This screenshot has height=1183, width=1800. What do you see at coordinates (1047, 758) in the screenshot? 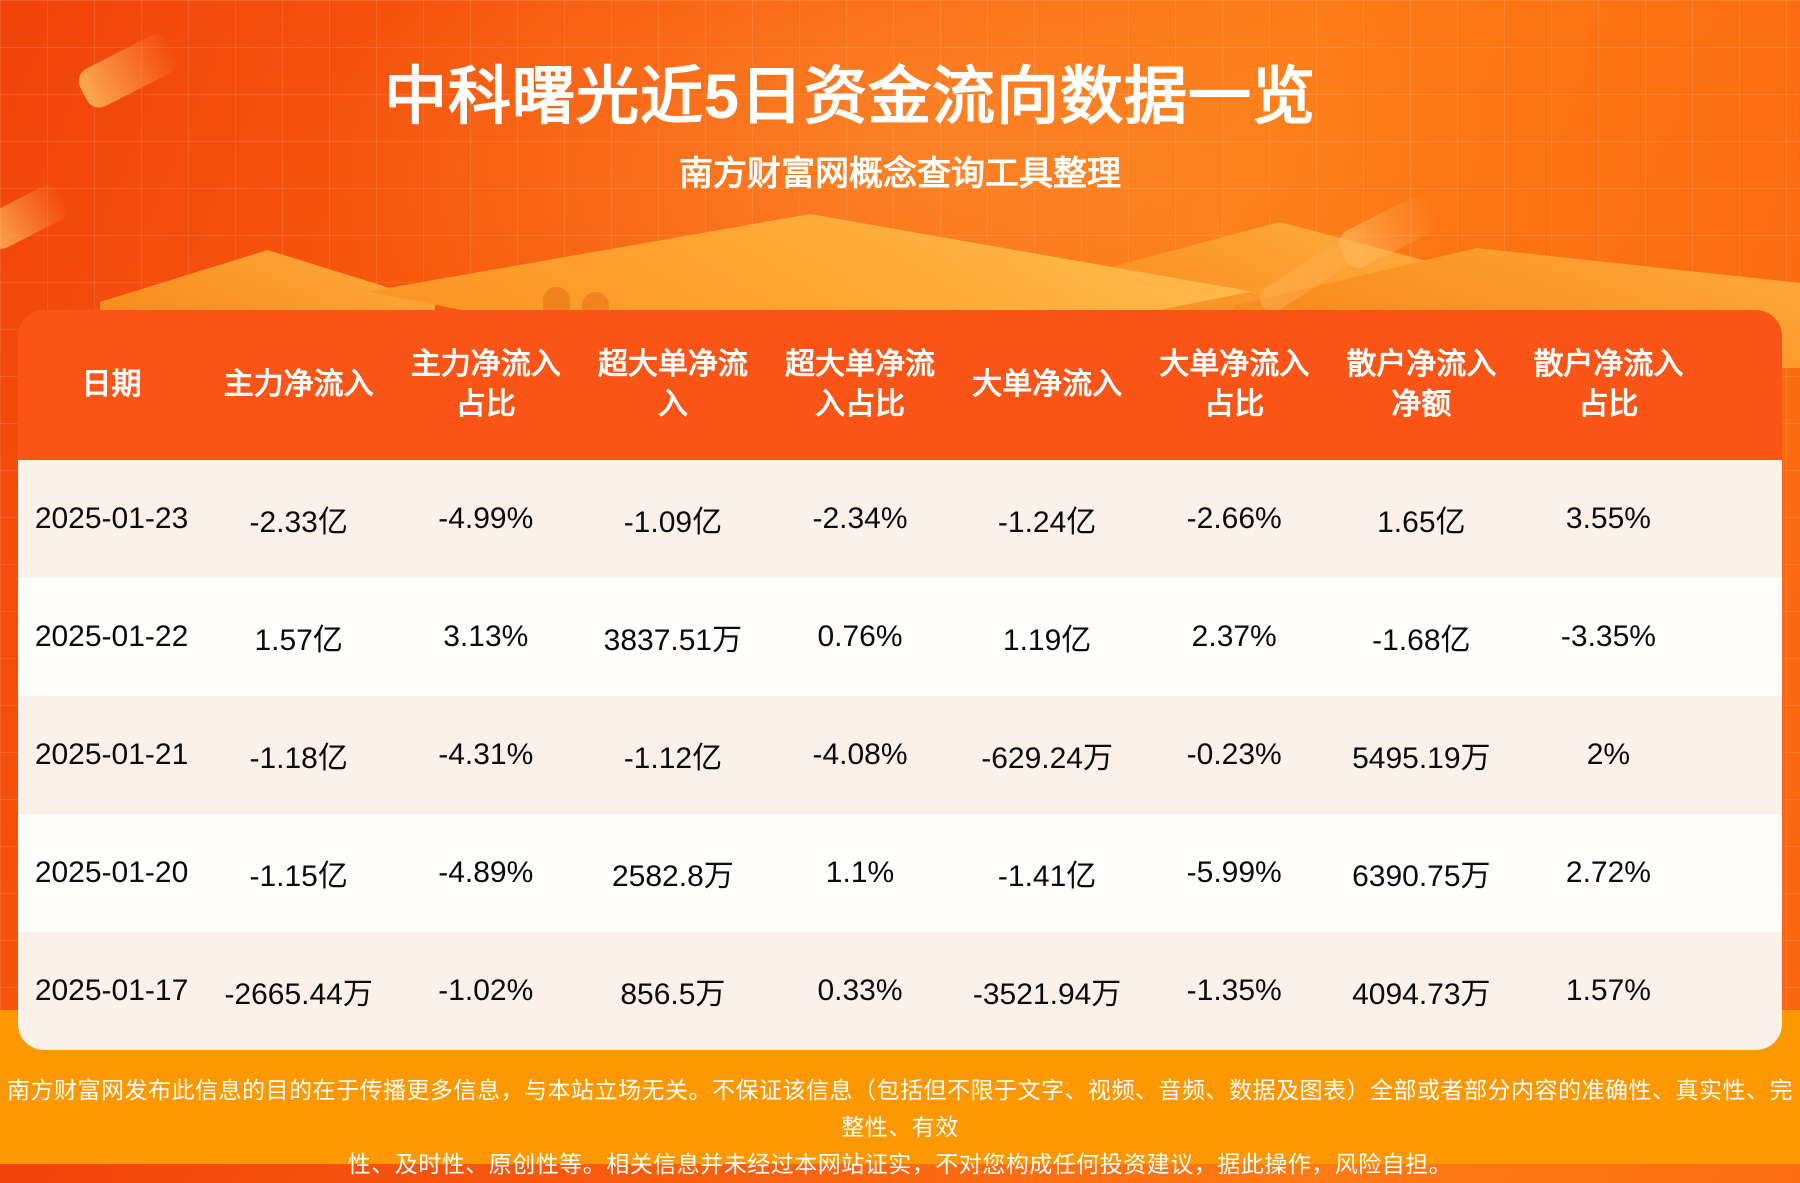
I see `value-cell: -629.24万` at bounding box center [1047, 758].